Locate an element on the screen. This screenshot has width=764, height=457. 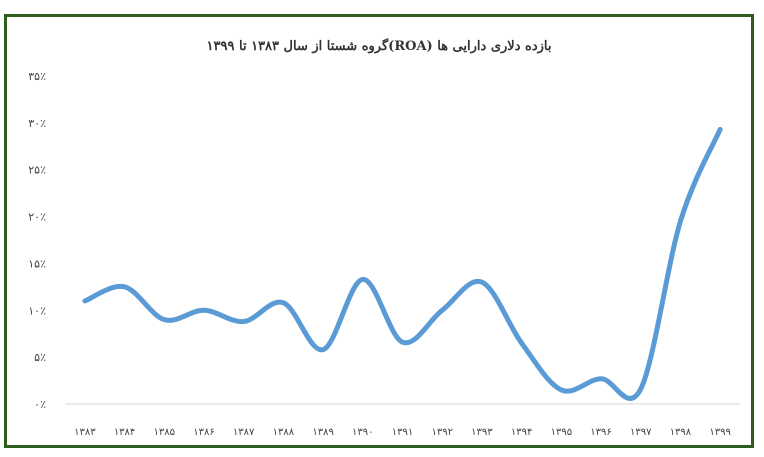
x-tick-label: ۱۳۹۰ is located at coordinates (362, 432).